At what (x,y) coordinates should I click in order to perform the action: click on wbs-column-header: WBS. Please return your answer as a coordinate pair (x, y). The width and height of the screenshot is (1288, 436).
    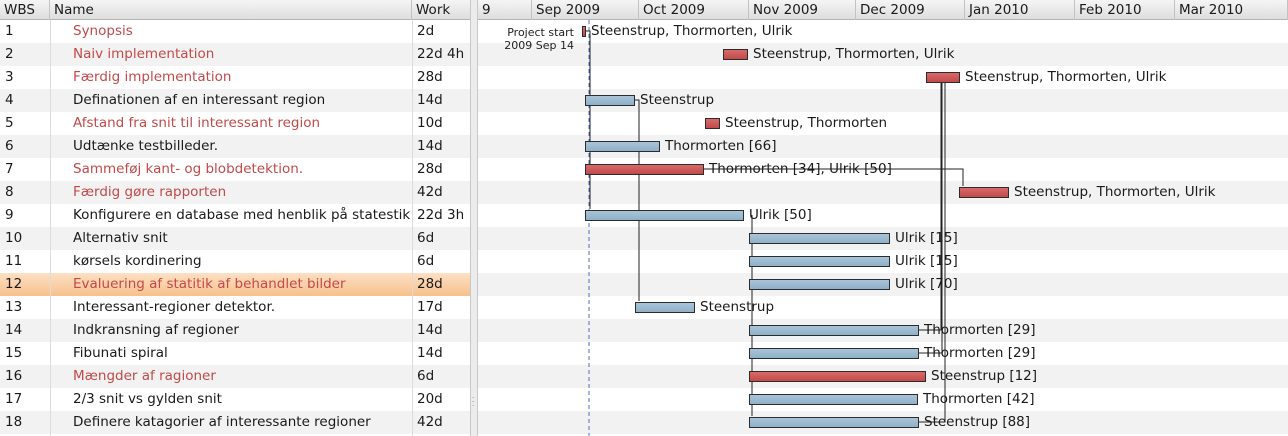
    Looking at the image, I should click on (25, 10).